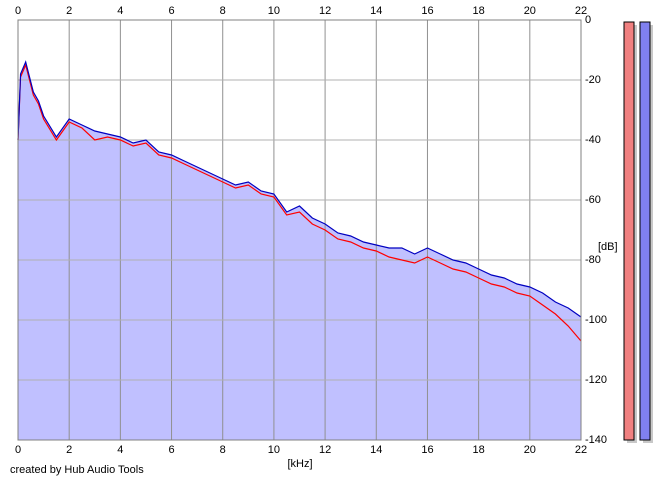  Describe the element at coordinates (593, 140) in the screenshot. I see `y-tick-label: -40` at that location.